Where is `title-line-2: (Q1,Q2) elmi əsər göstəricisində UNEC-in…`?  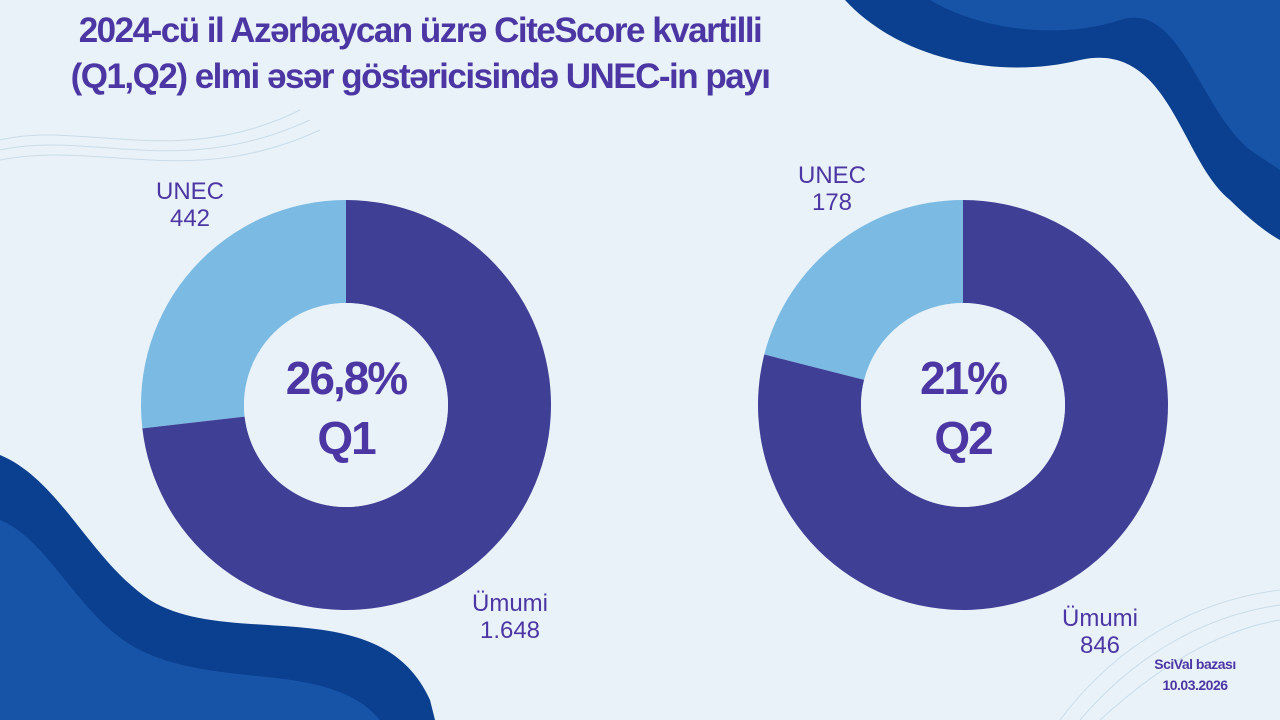 title-line-2: (Q1,Q2) elmi əsər göstəricisində UNEC-in… is located at coordinates (420, 76).